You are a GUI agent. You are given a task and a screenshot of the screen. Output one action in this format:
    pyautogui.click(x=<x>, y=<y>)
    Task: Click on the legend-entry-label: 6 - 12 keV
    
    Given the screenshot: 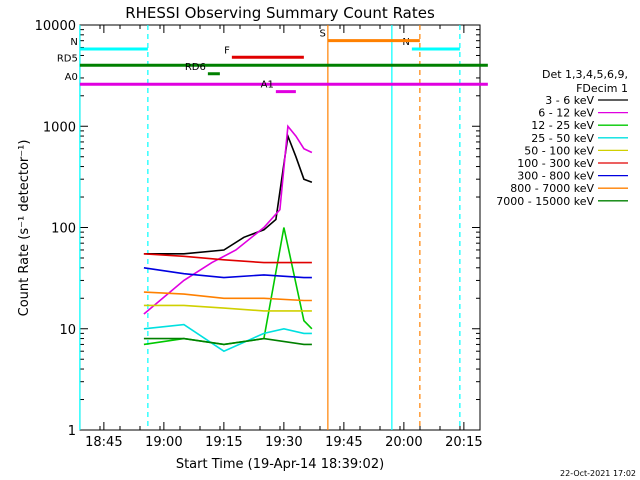 What is the action you would take?
    pyautogui.click(x=566, y=113)
    